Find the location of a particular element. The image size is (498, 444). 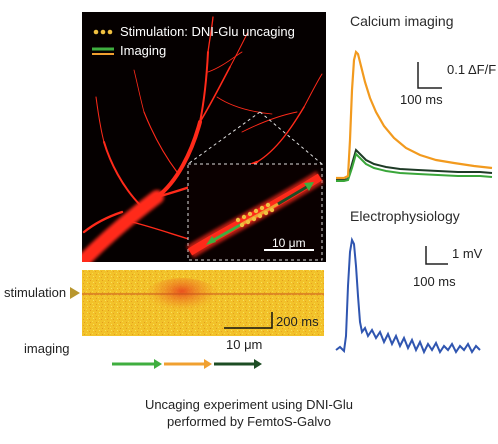

ephys-y-scale-label: 1 mV is located at coordinates (467, 253).